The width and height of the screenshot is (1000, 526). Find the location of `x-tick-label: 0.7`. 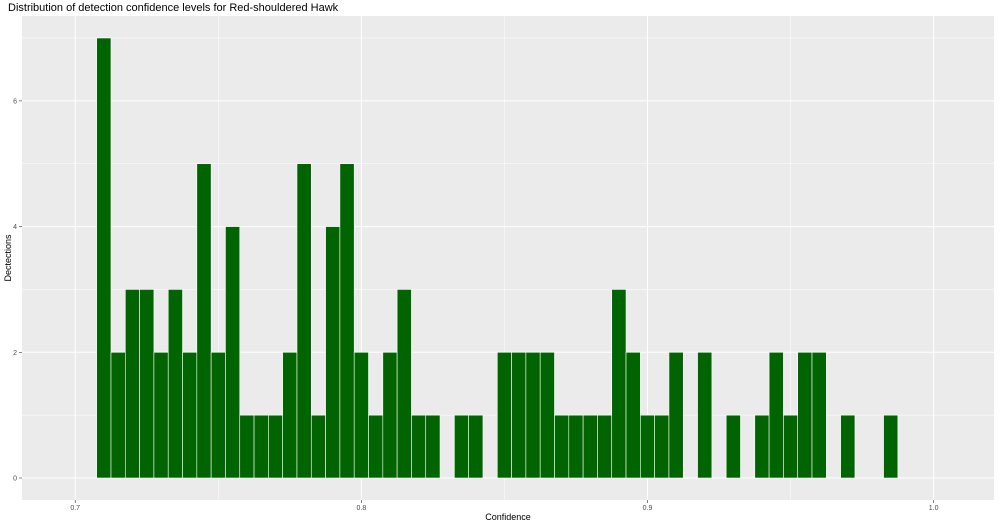

x-tick-label: 0.7 is located at coordinates (75, 508).